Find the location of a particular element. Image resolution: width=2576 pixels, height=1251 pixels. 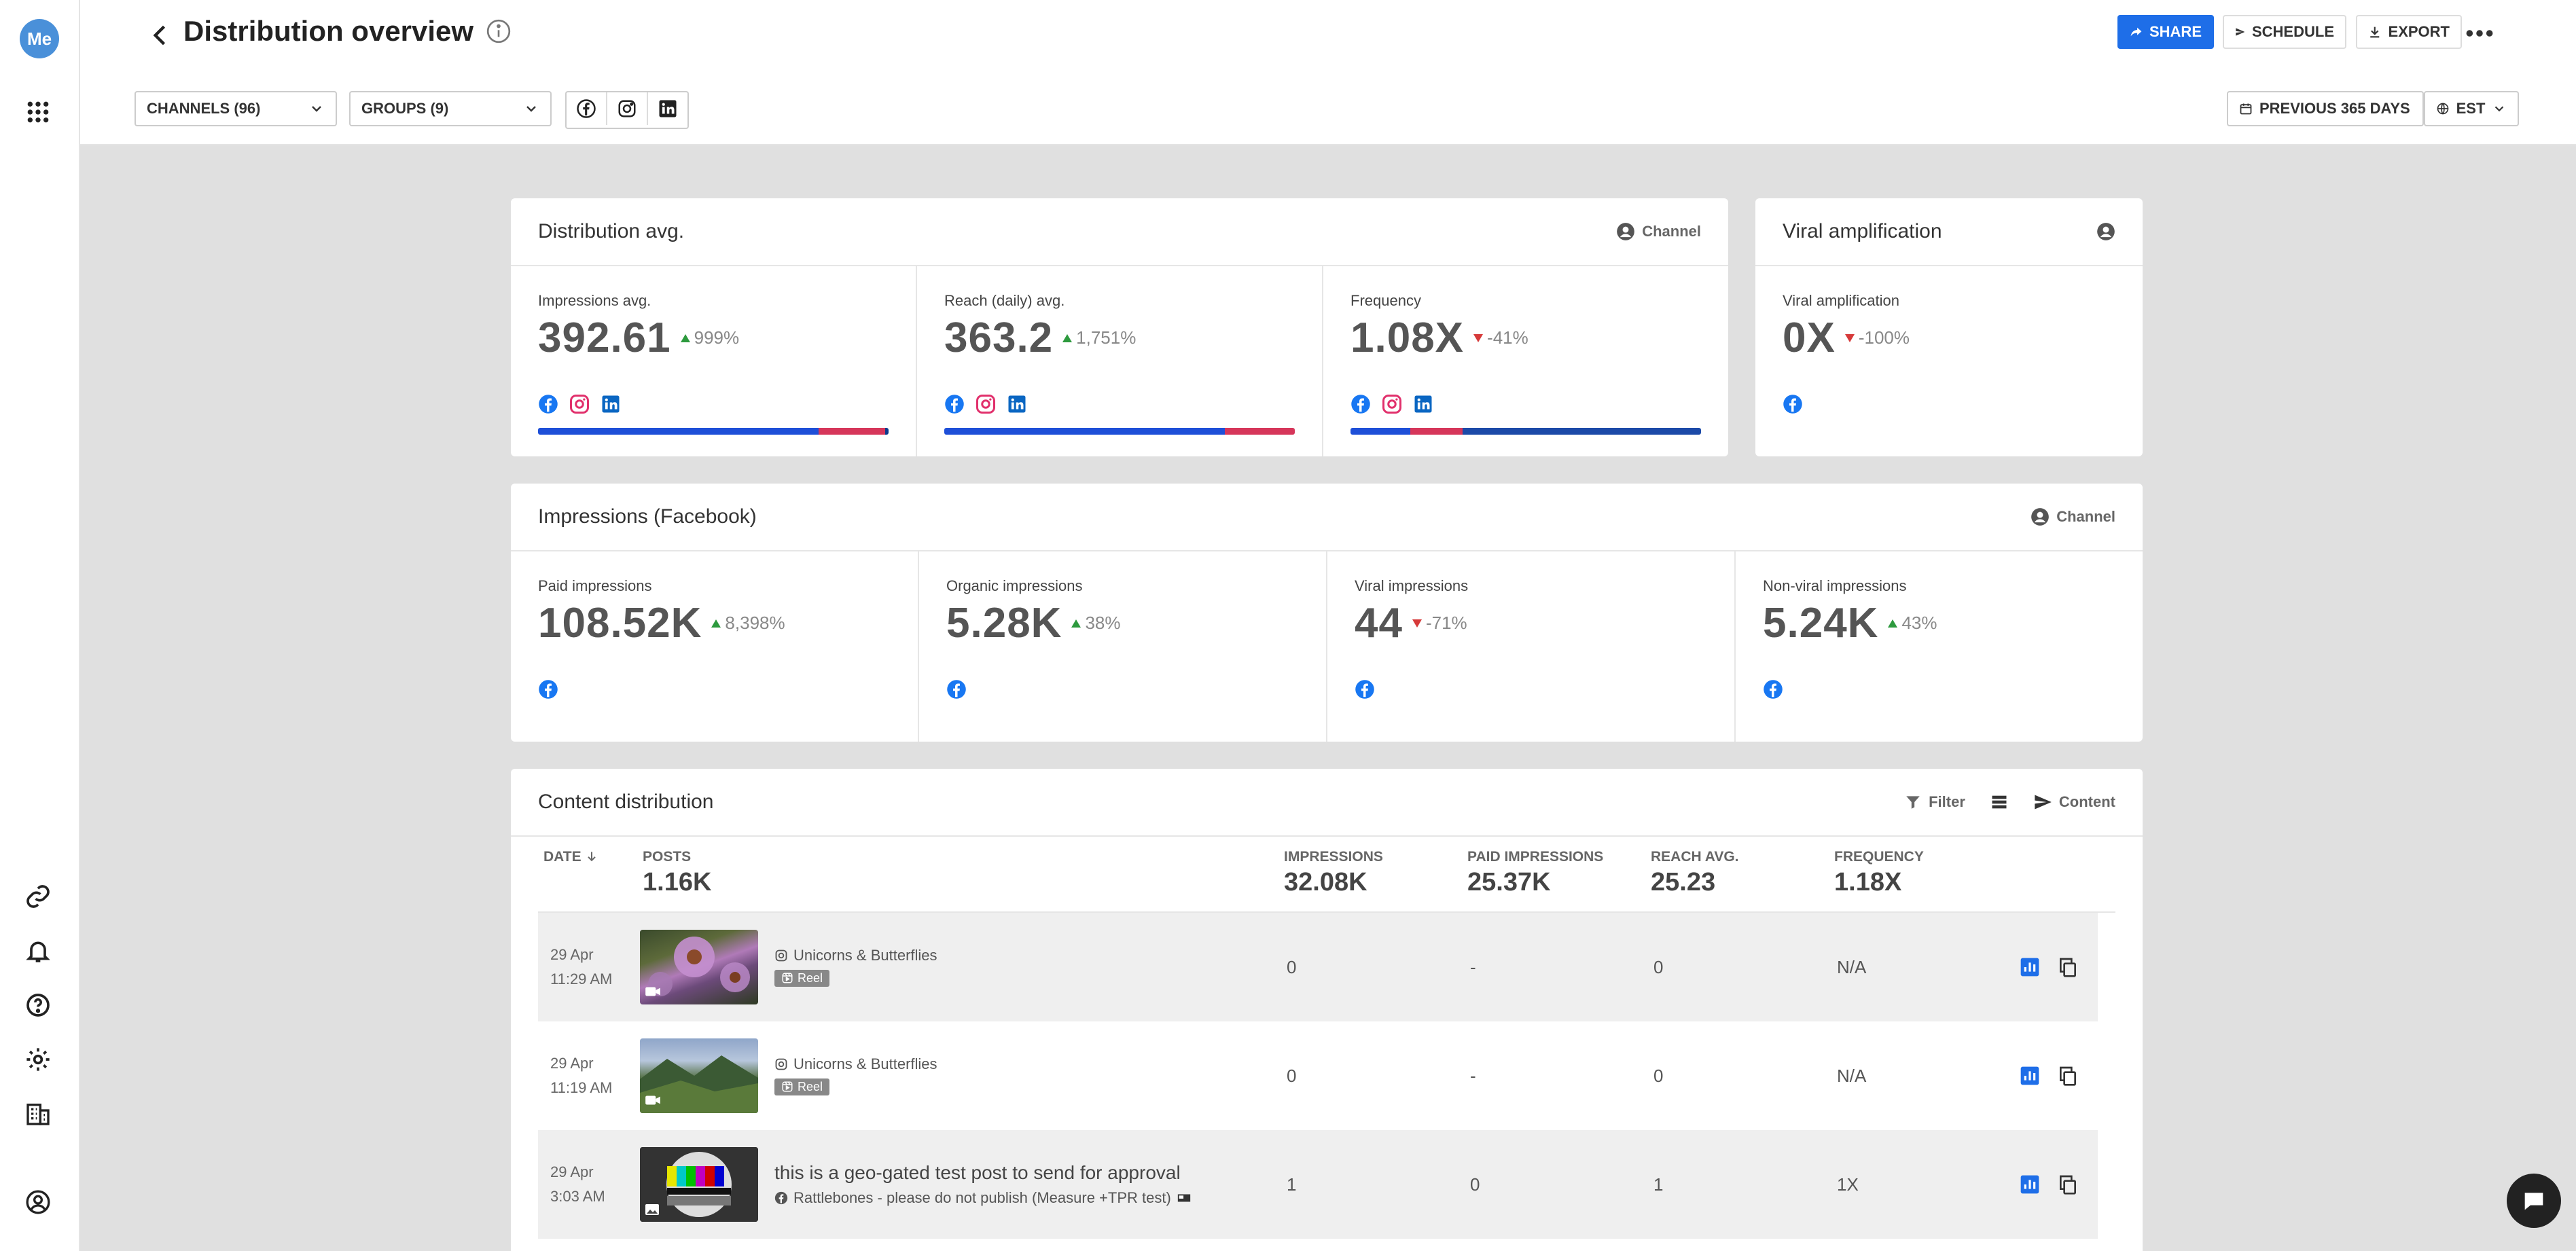

timezone-dropdown: EST is located at coordinates (2471, 108).